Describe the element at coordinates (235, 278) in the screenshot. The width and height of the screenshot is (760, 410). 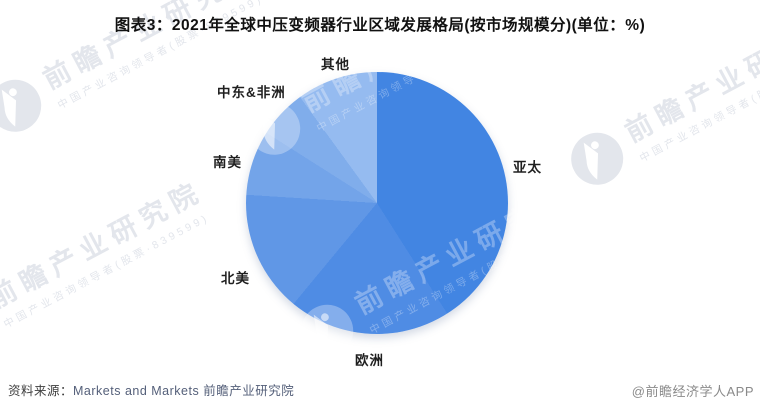
I see `slice-label-north-america: 北美` at that location.